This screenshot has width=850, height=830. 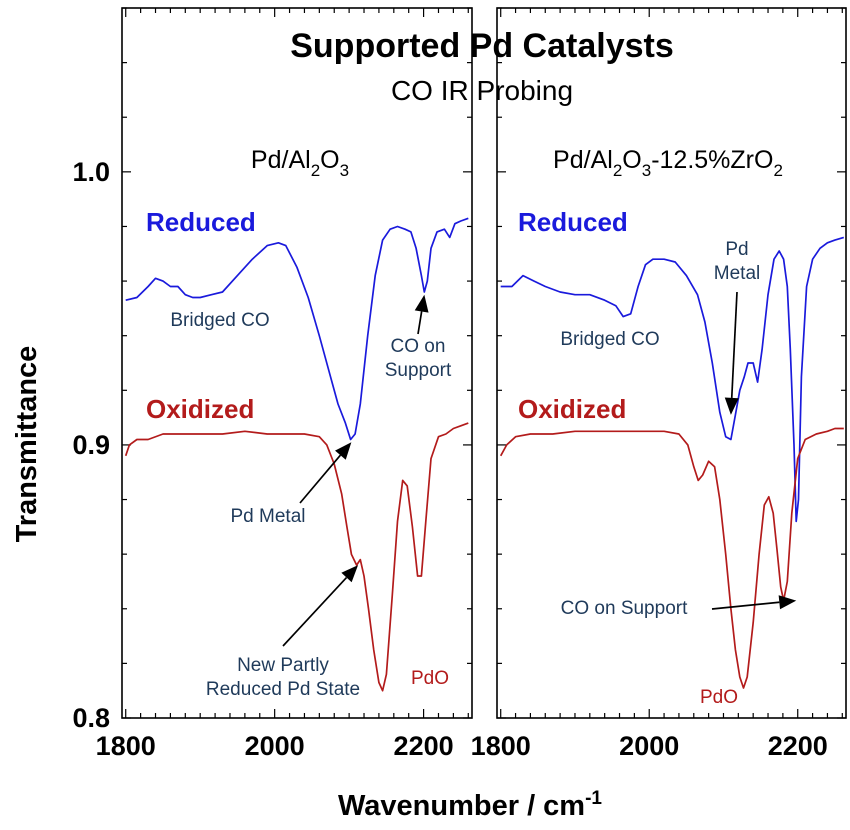 I want to click on annotation-new-partly-reduced: New Partly Reduced Pd State, so click(x=283, y=677).